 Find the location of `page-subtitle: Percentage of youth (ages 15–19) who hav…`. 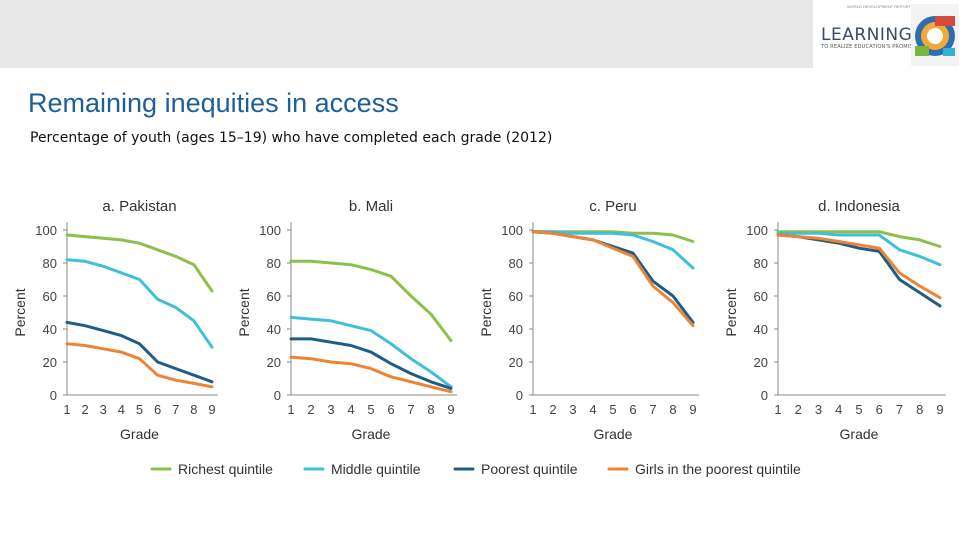

page-subtitle: Percentage of youth (ages 15–19) who hav… is located at coordinates (291, 138).